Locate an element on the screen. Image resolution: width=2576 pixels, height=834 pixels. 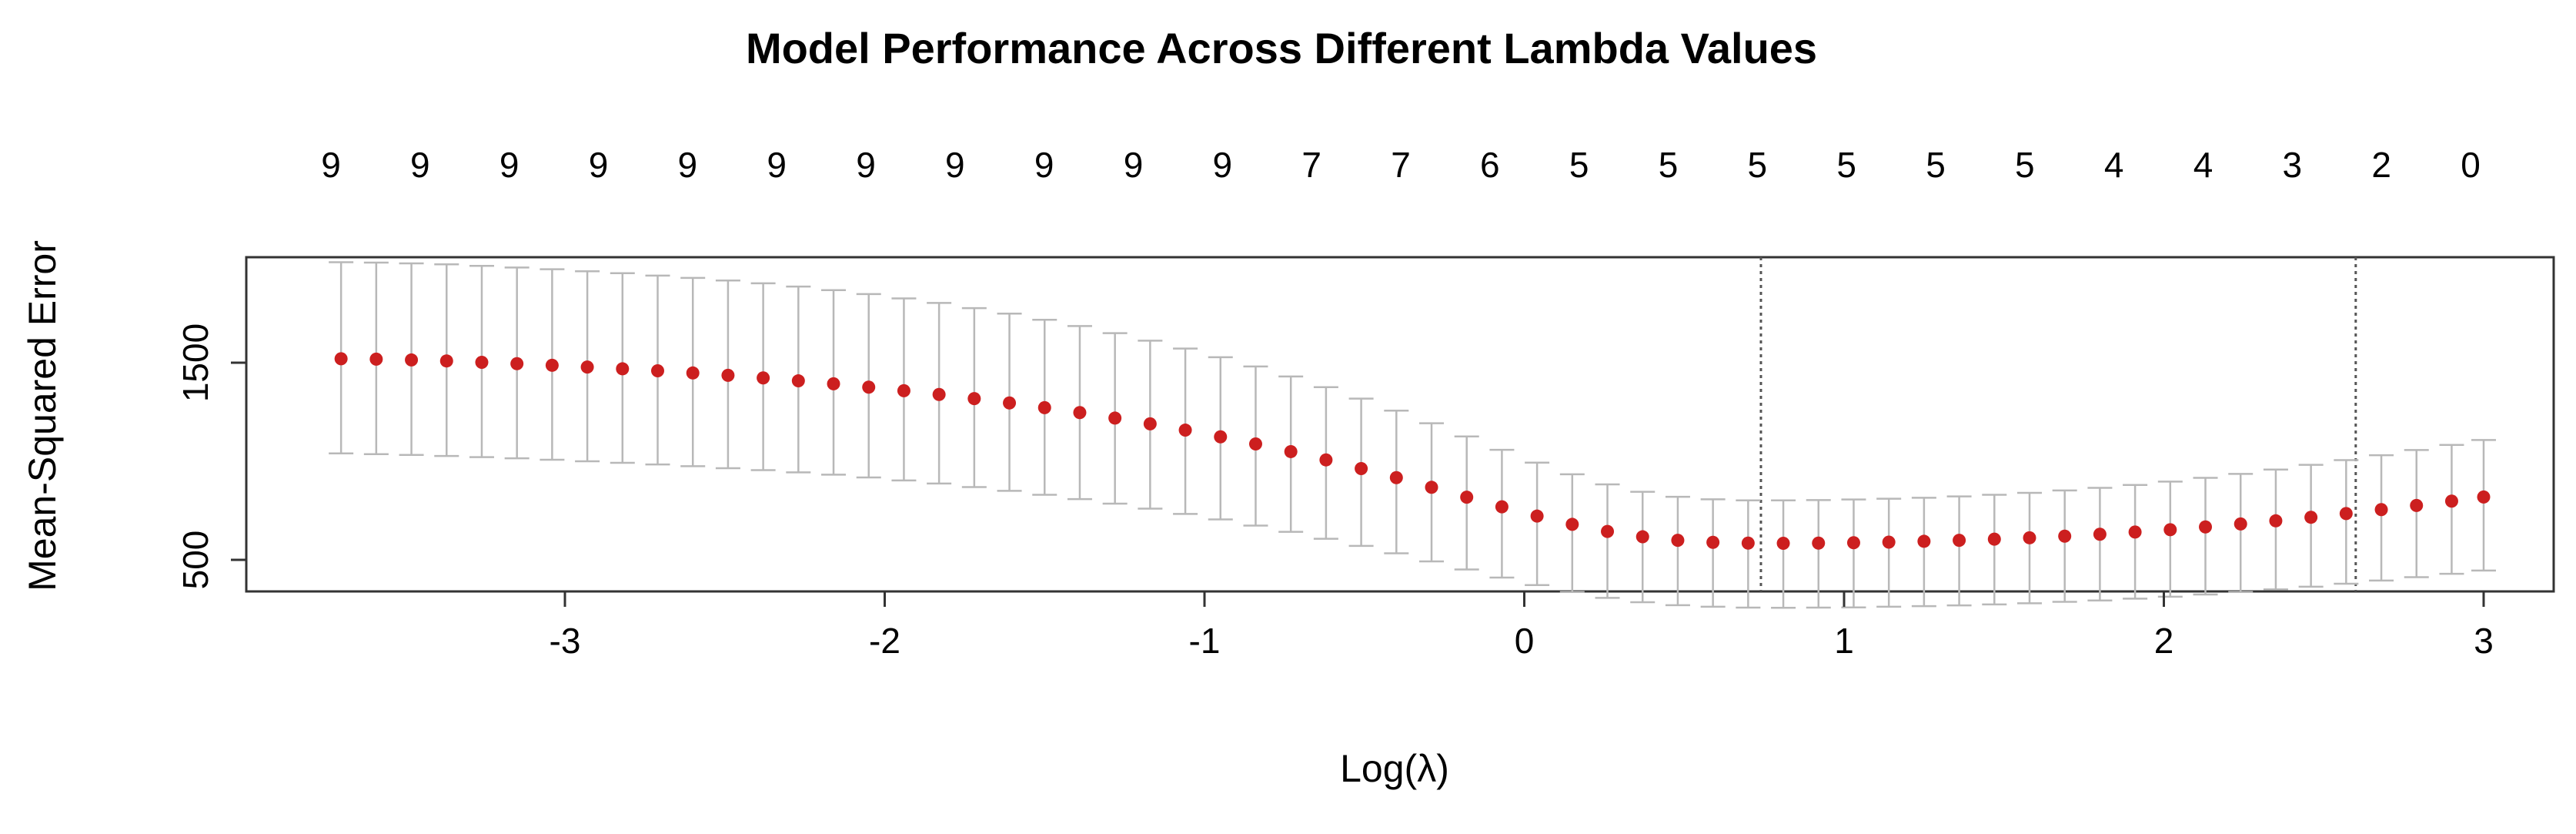
x-tick-label: -1 is located at coordinates (1205, 641).